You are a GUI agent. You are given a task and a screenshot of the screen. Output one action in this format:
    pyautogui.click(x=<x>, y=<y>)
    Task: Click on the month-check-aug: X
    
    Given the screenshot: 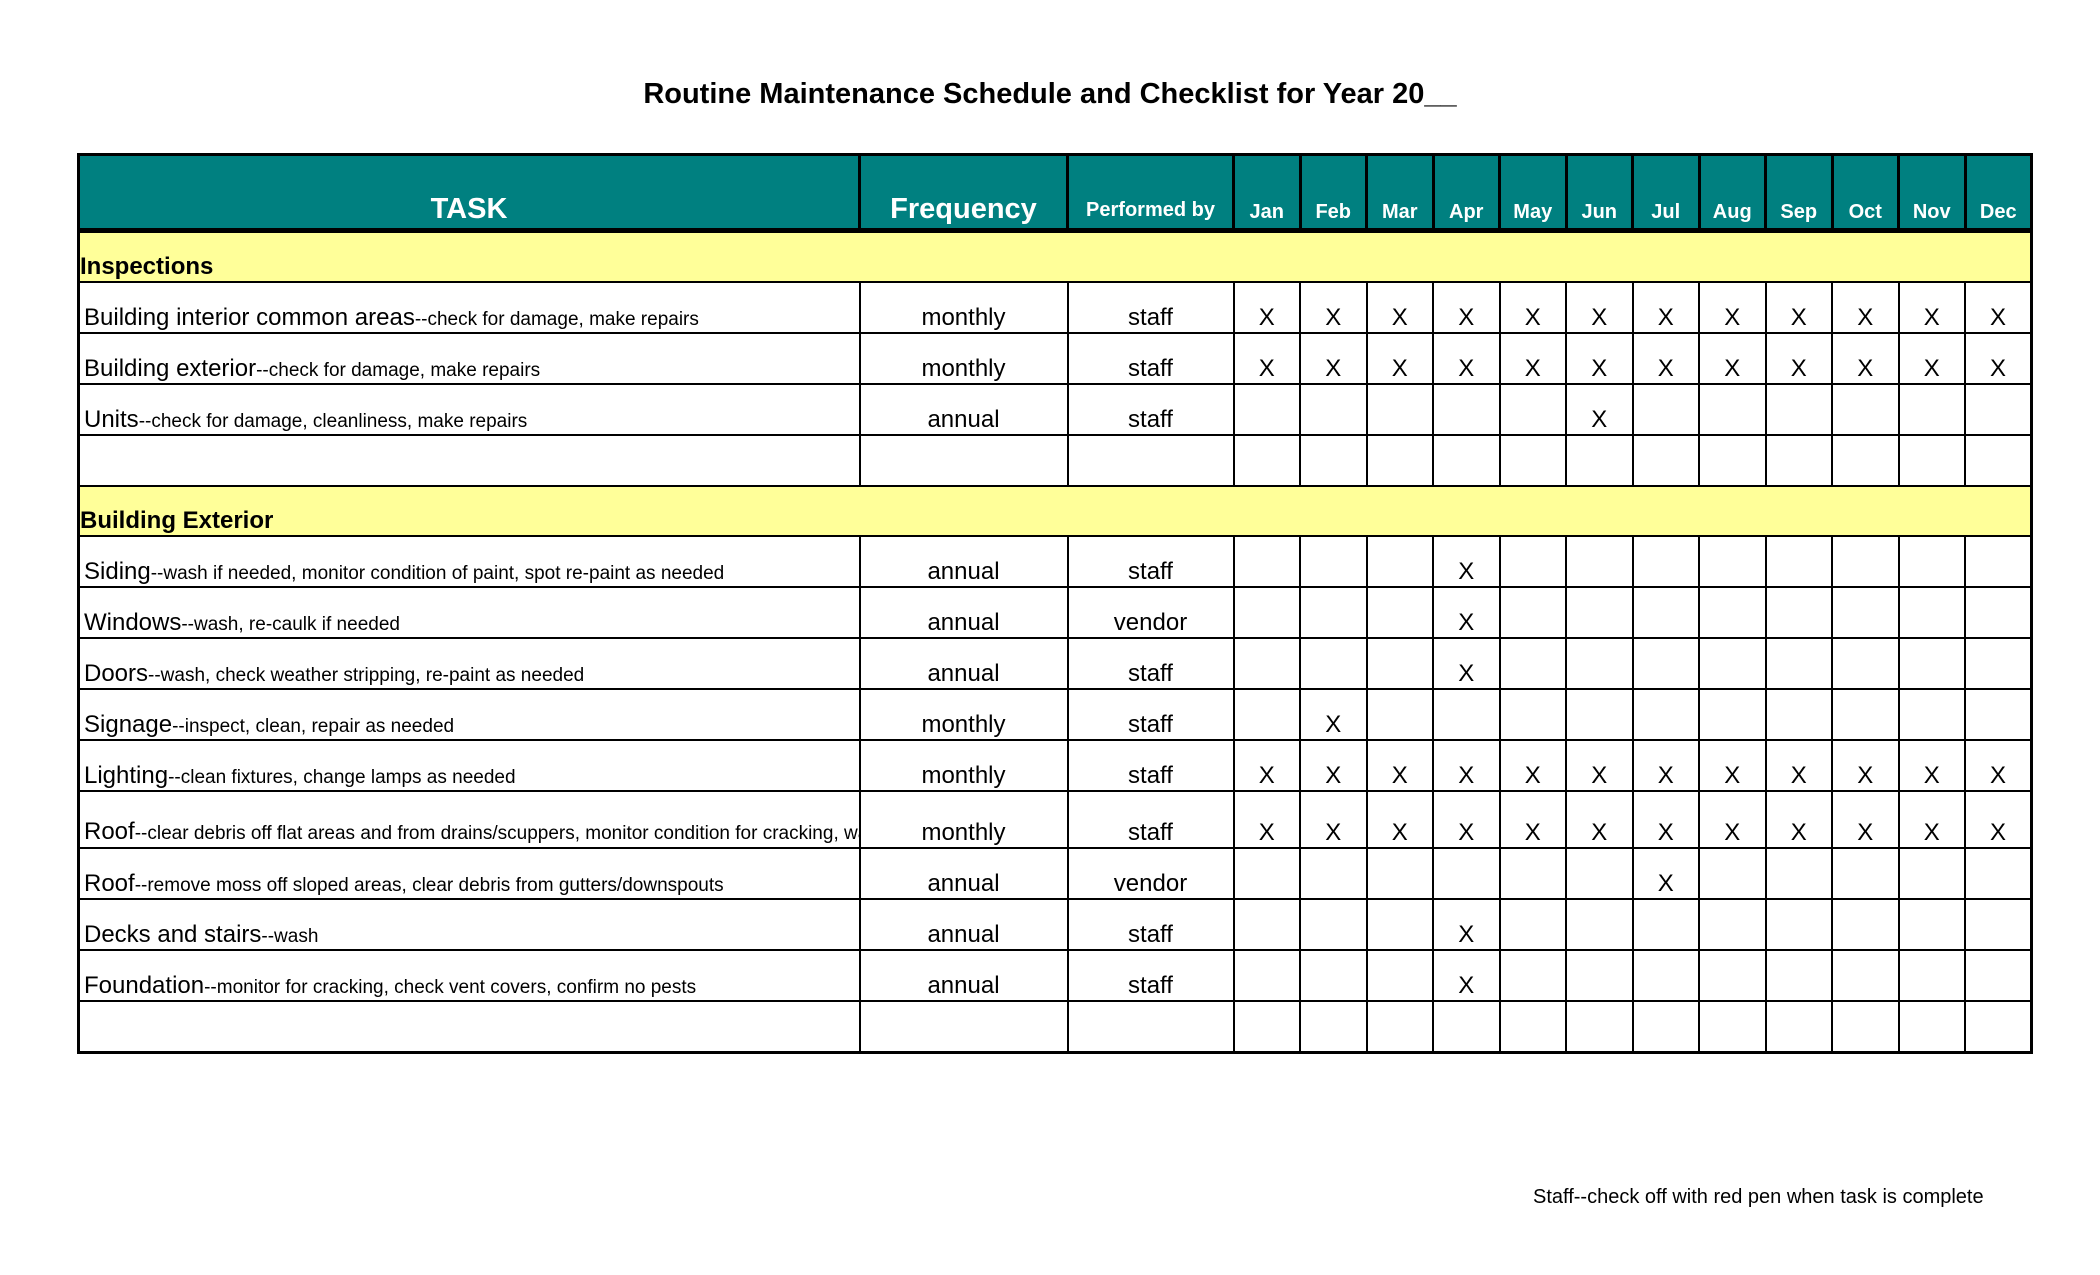 What is the action you would take?
    pyautogui.click(x=1732, y=307)
    